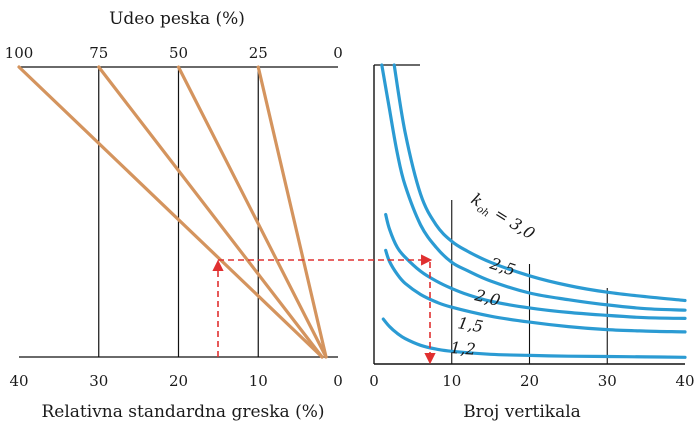 Image resolution: width=695 pixels, height=427 pixels. I want to click on bottom-tick-label: 40, so click(18, 381).